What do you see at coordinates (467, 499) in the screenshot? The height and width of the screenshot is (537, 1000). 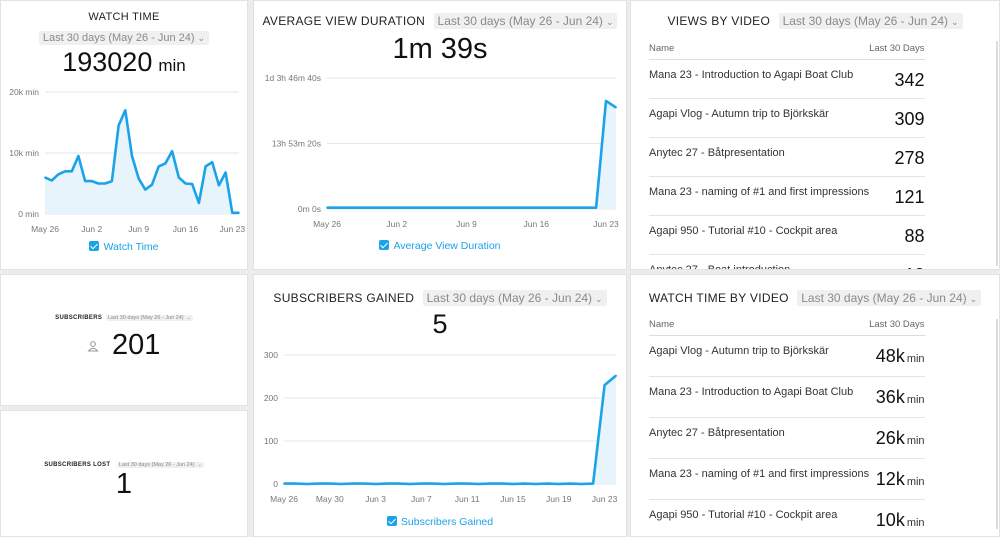 I see `x-tick-label: Jun 11` at bounding box center [467, 499].